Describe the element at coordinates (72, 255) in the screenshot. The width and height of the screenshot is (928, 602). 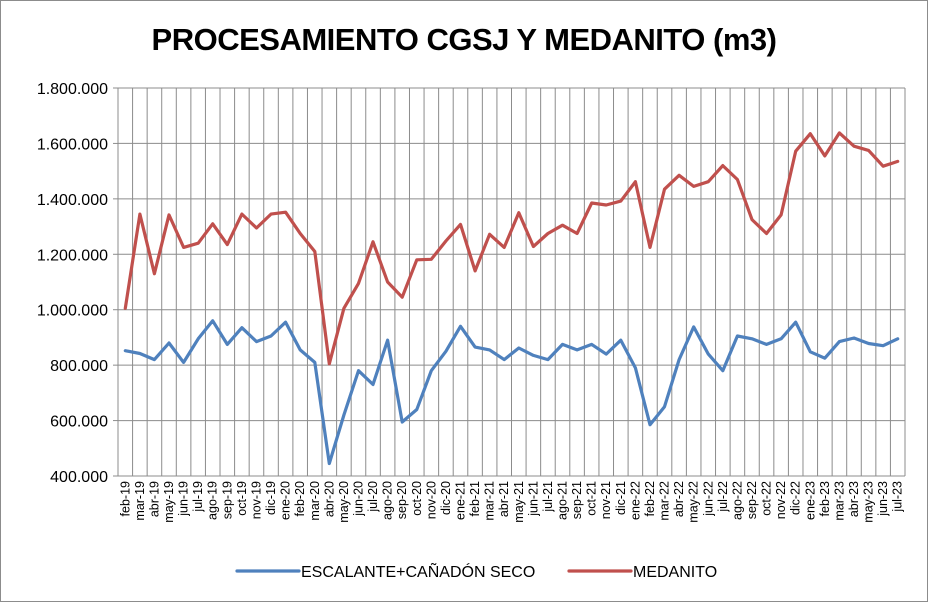
I see `y-tick-label: 1.200.000` at that location.